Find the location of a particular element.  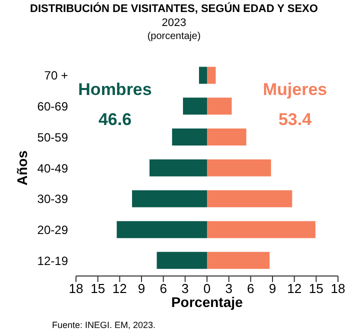

x-tick-label: 0 is located at coordinates (207, 288).